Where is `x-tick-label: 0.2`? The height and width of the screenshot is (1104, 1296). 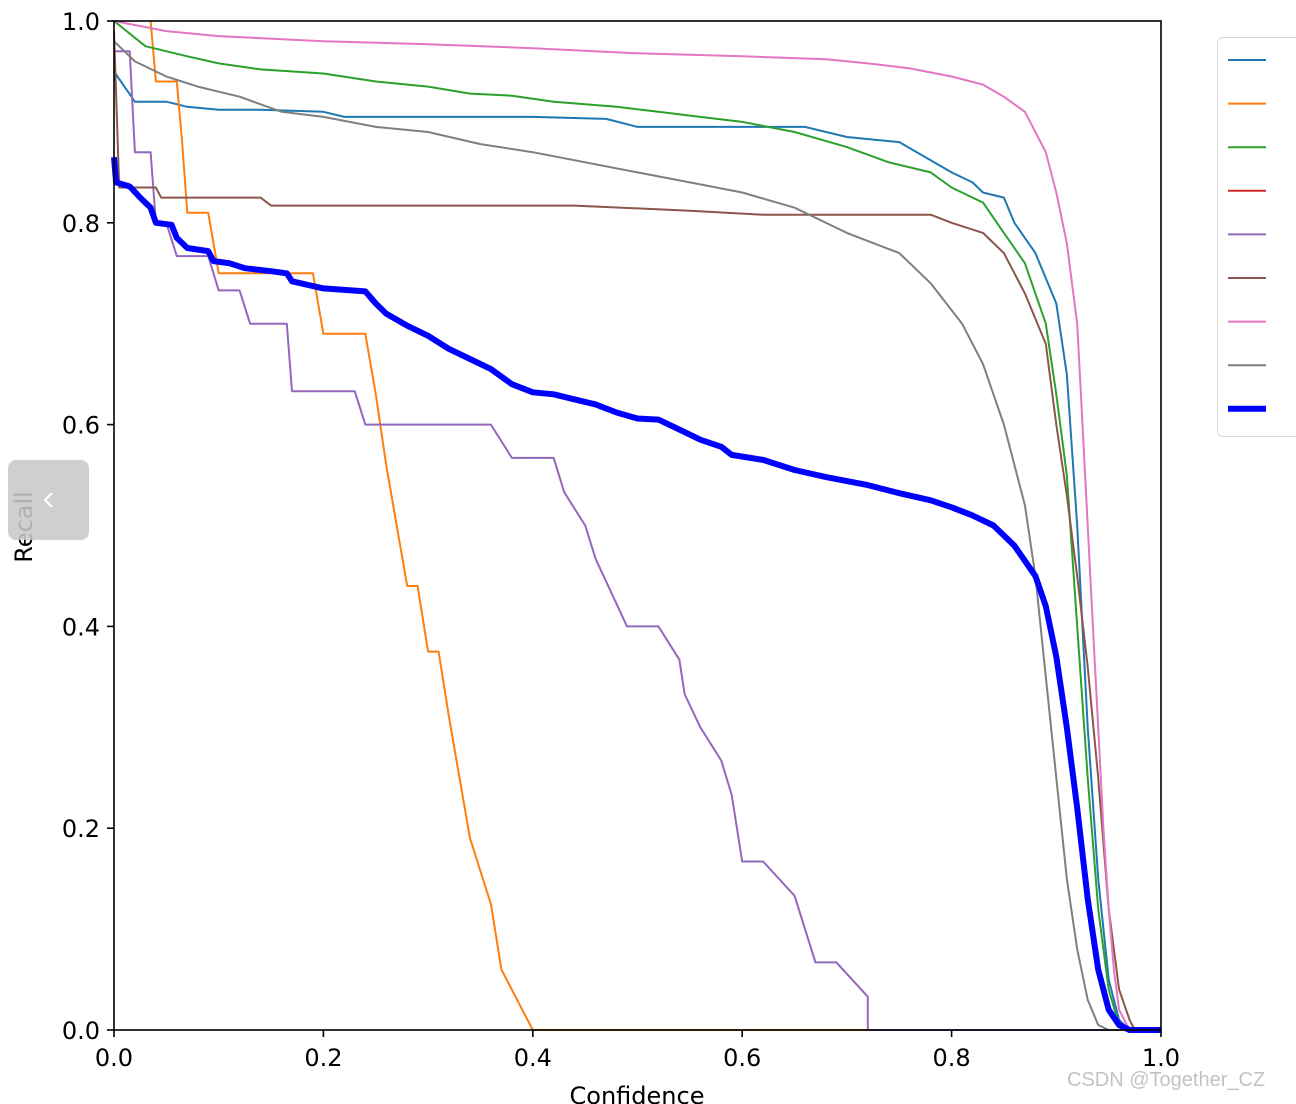 x-tick-label: 0.2 is located at coordinates (323, 1058).